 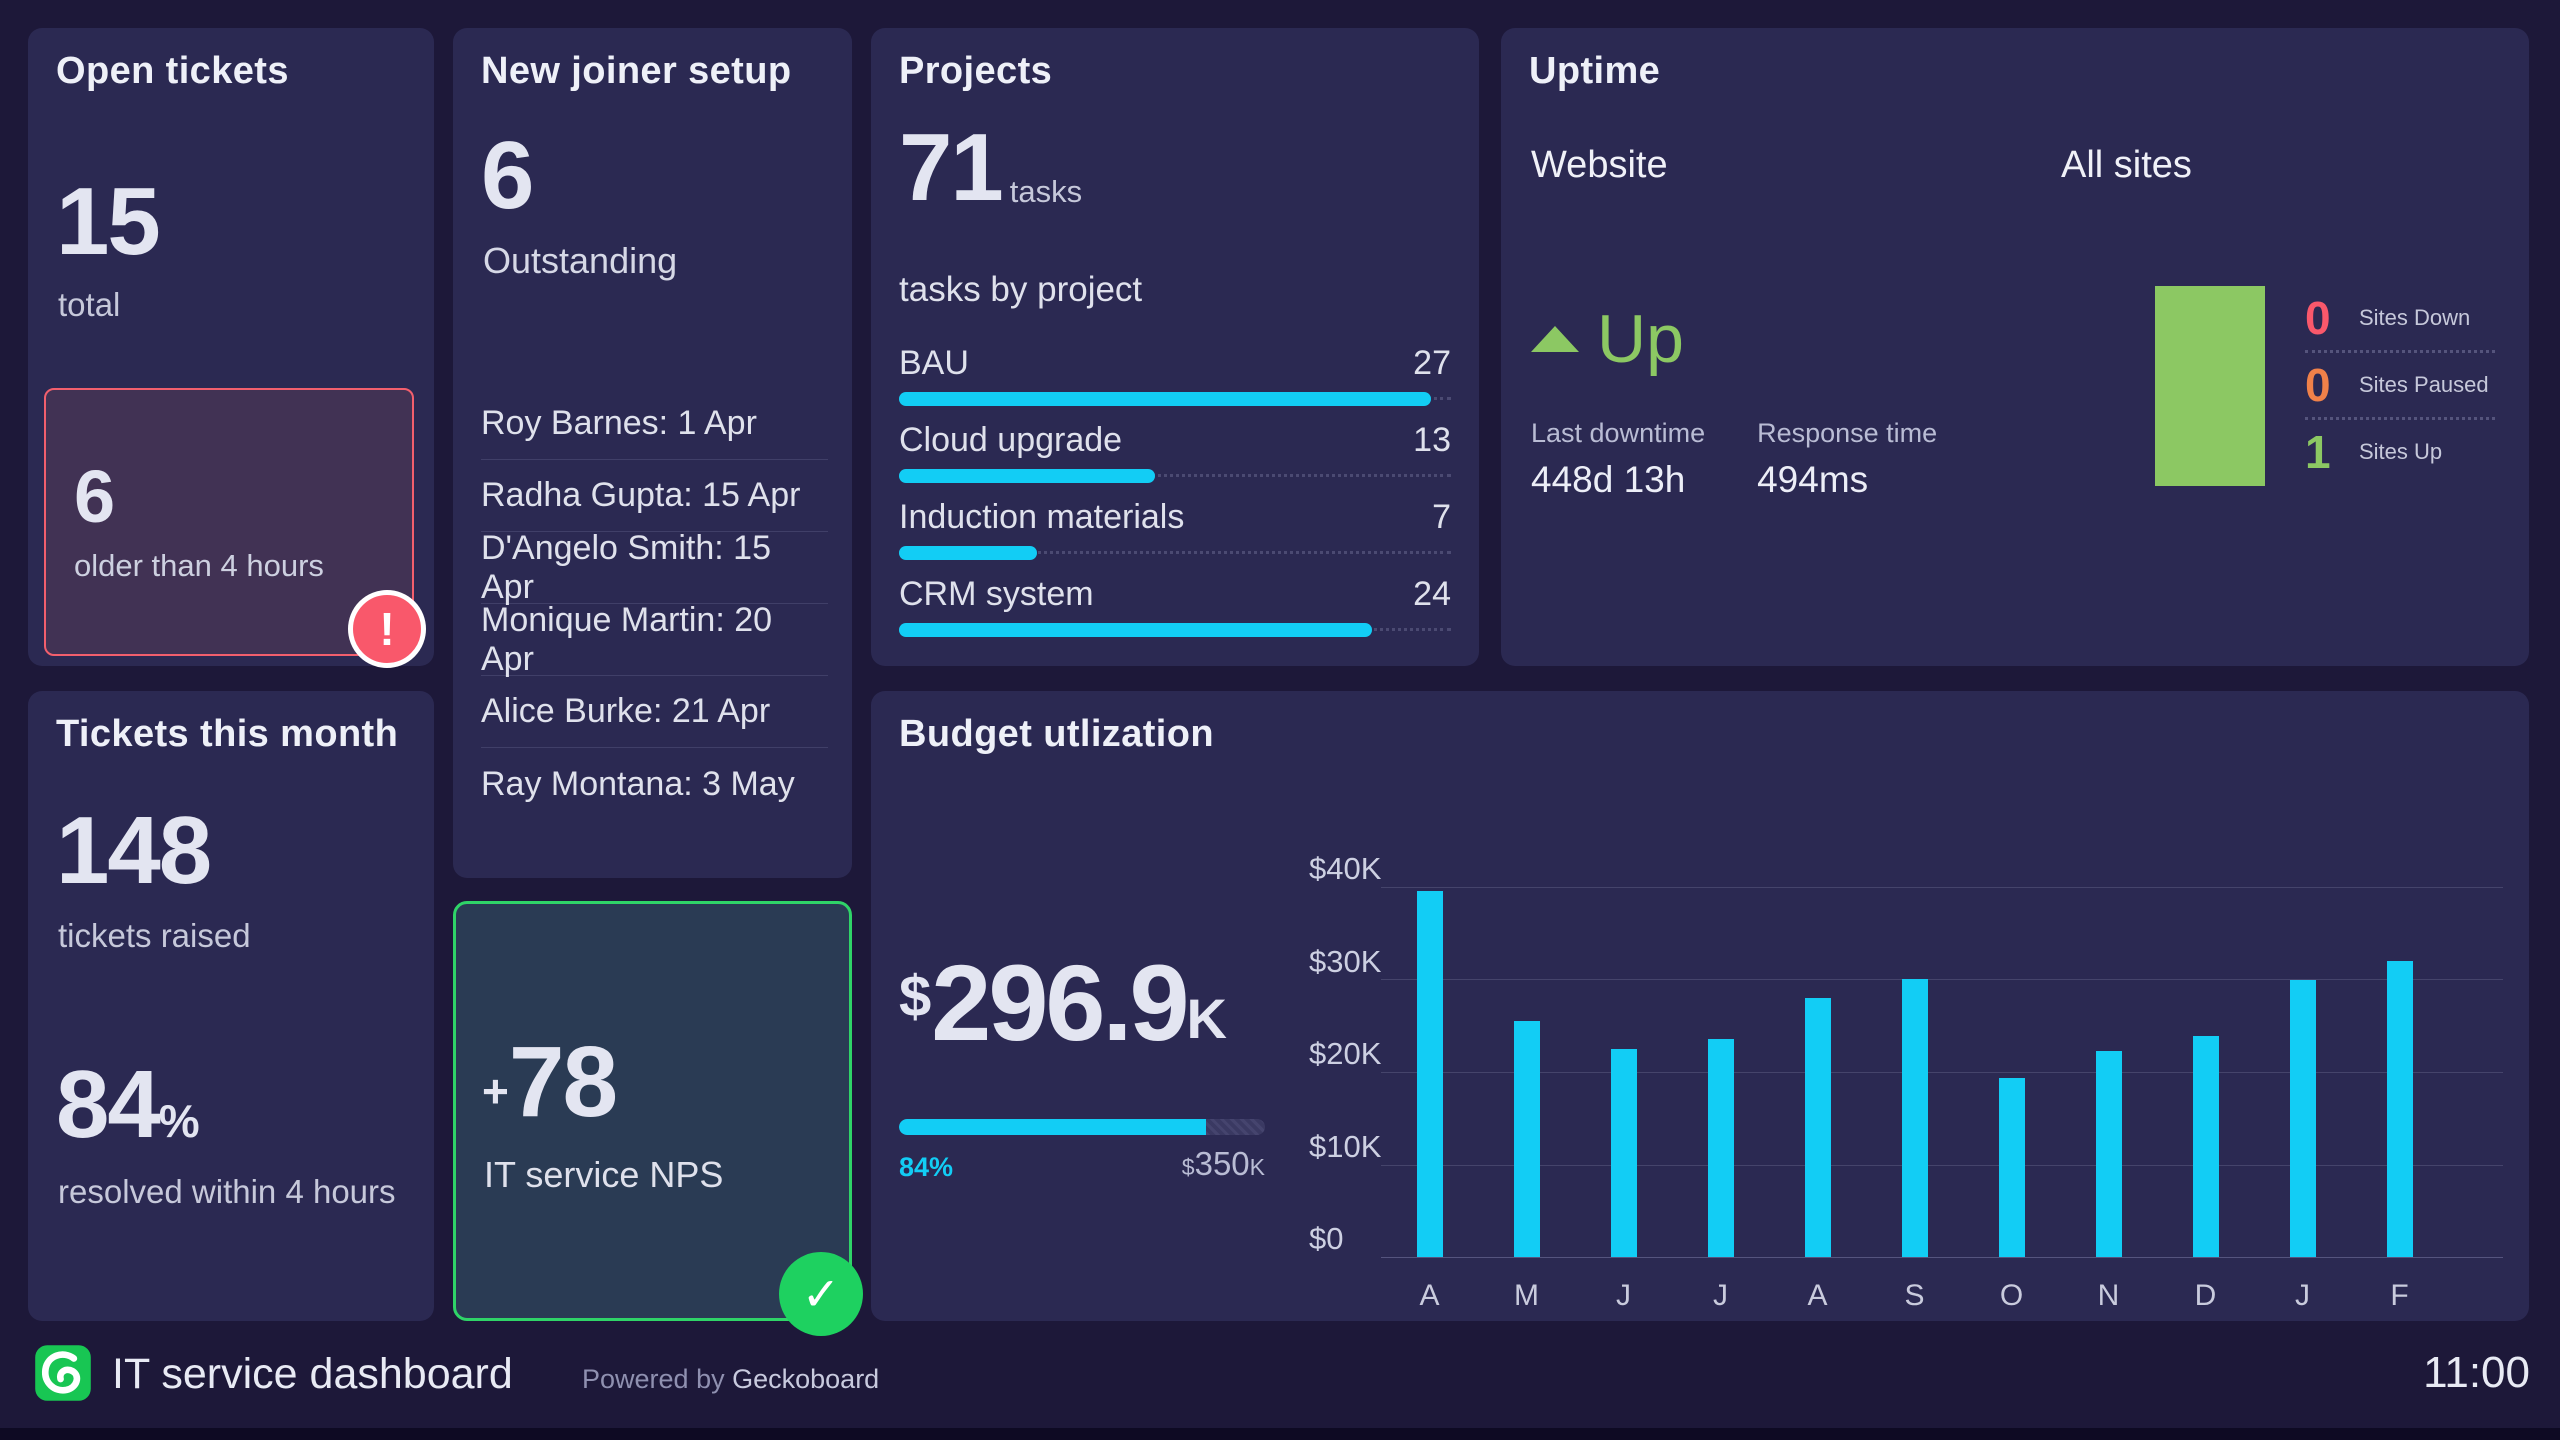 I want to click on website-label: Website, so click(x=1599, y=165).